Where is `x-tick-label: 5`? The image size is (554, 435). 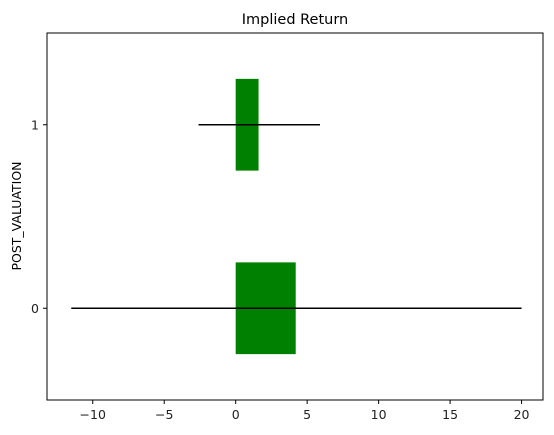 x-tick-label: 5 is located at coordinates (307, 414).